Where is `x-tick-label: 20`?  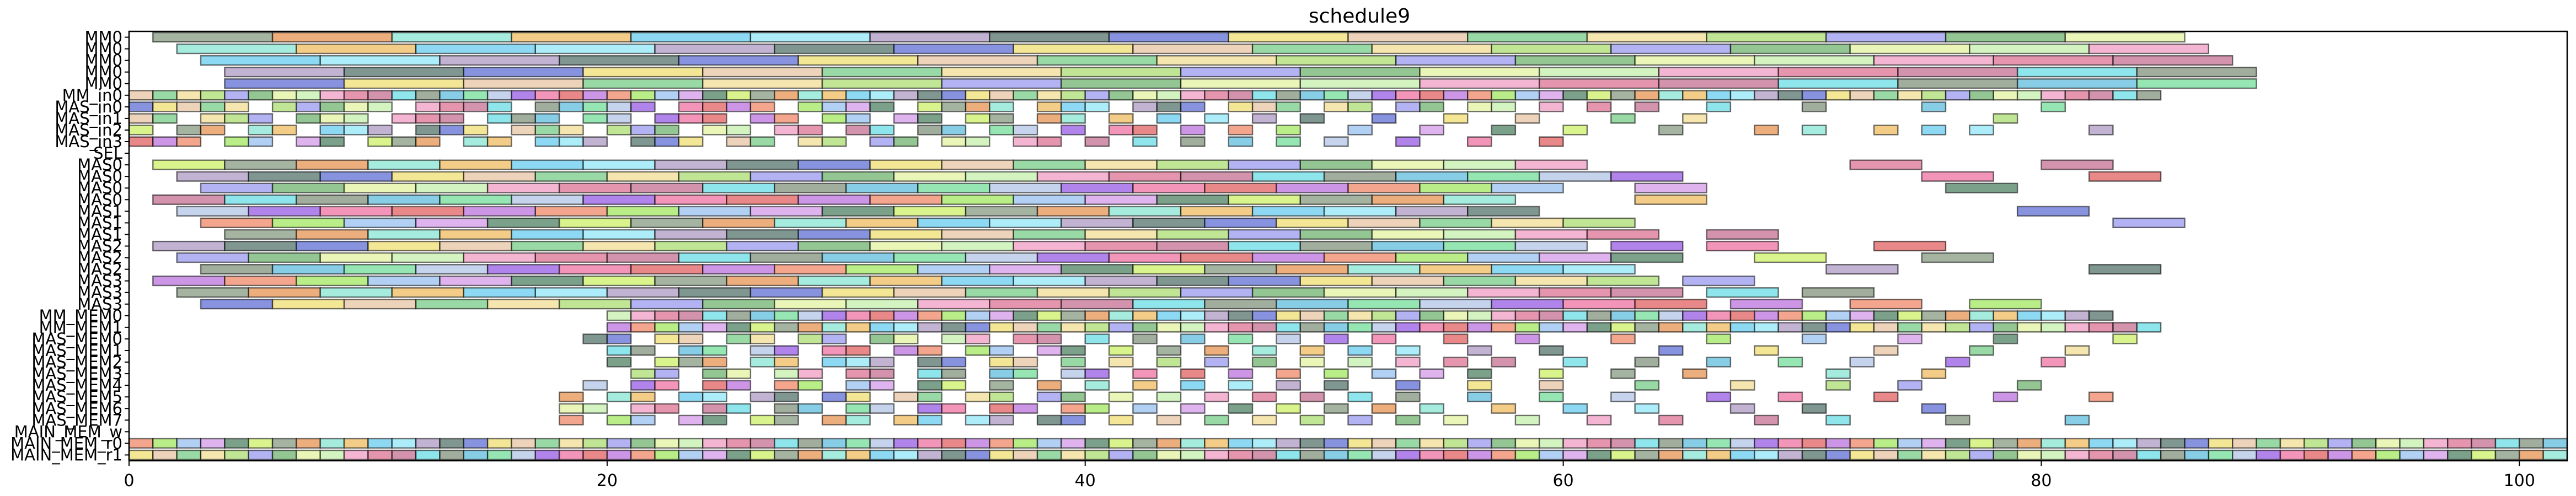
x-tick-label: 20 is located at coordinates (607, 480).